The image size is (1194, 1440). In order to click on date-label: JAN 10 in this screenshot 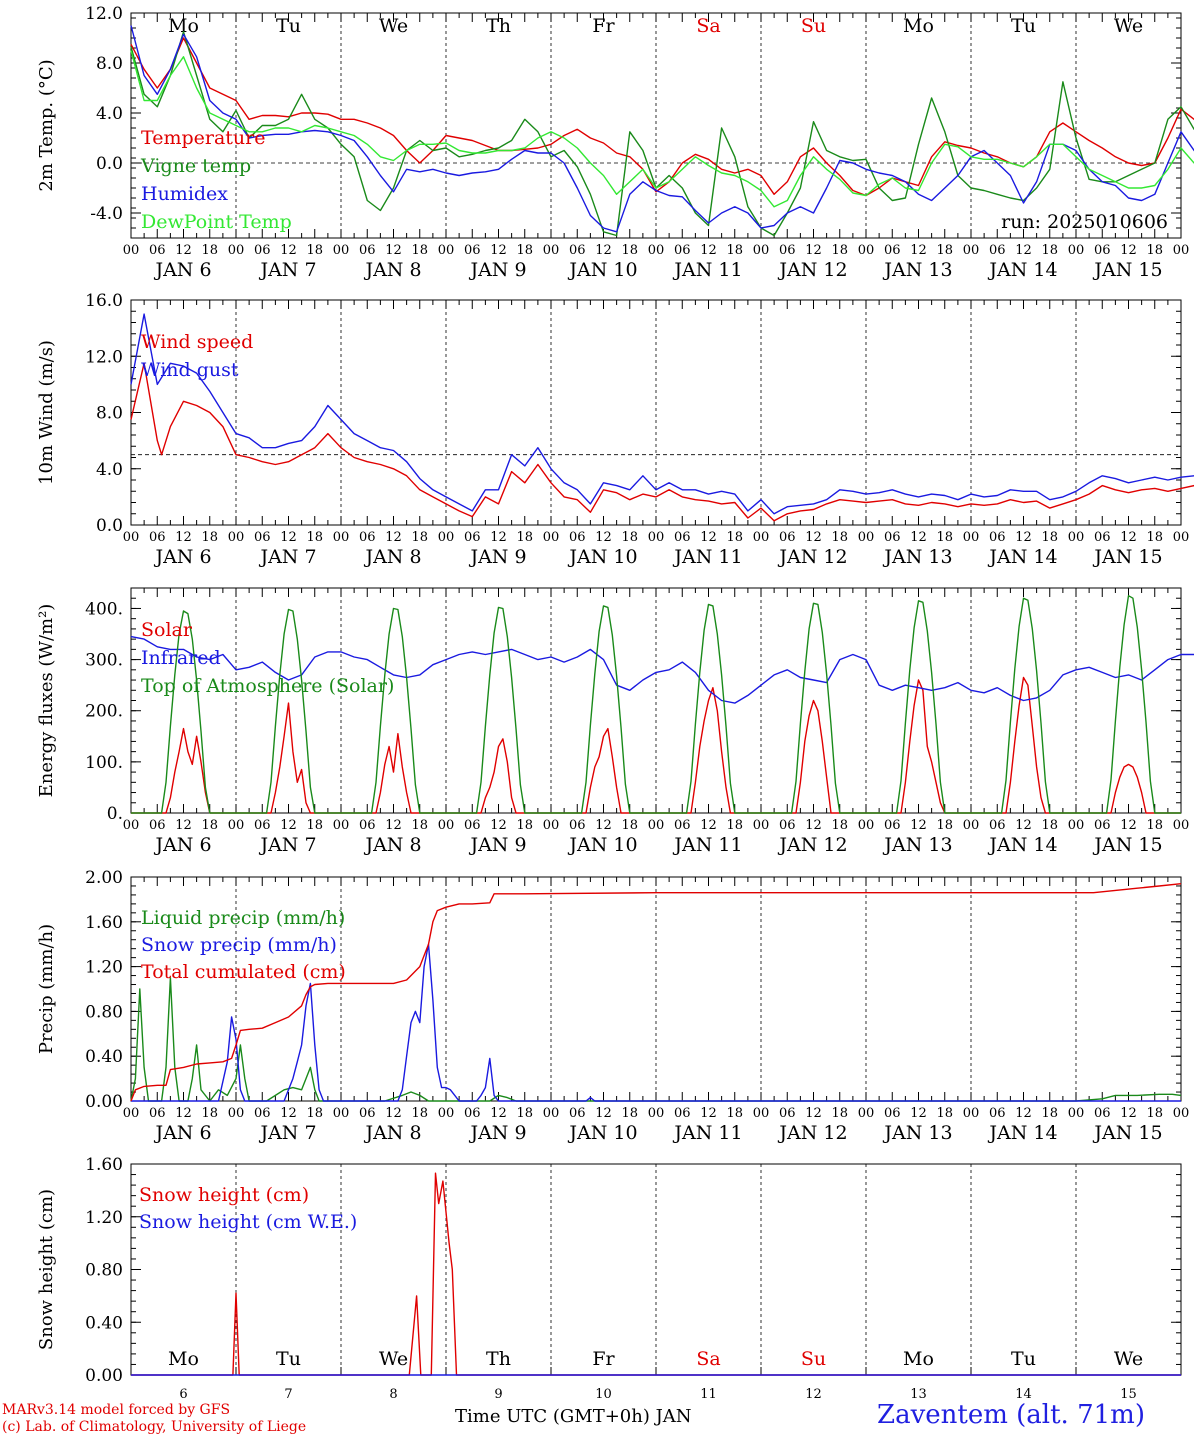, I will do `click(602, 270)`.